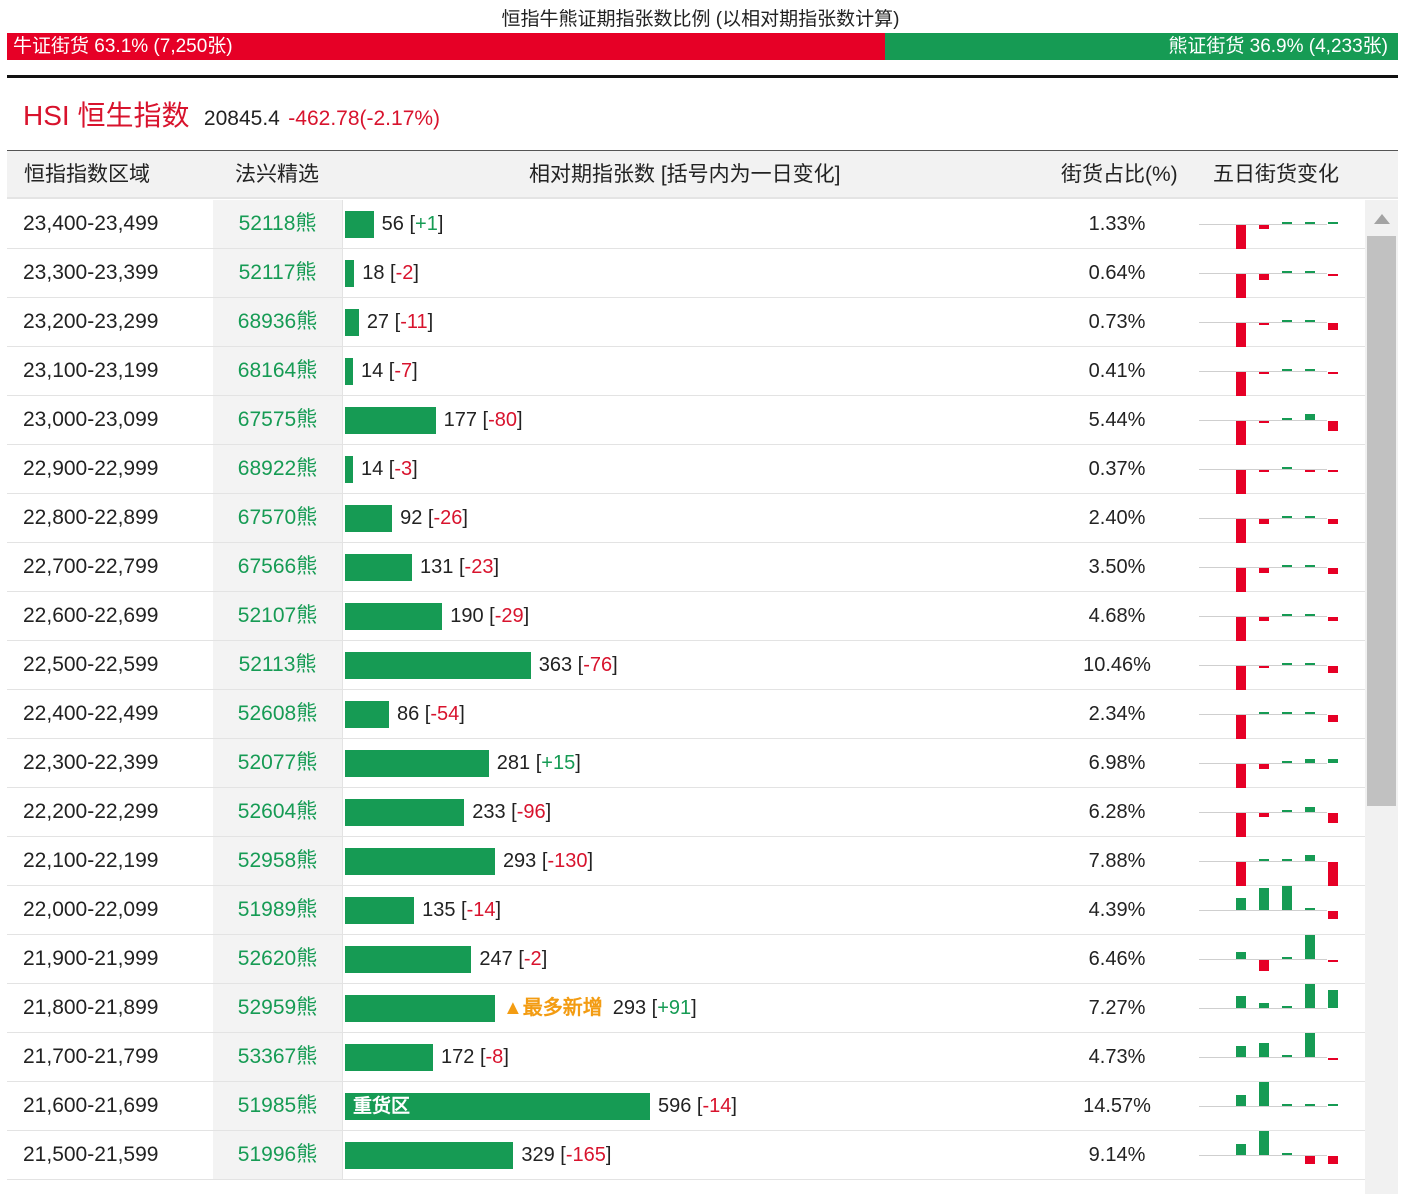 The height and width of the screenshot is (1194, 1401). I want to click on header-range: 恒指指数区域, so click(87, 174).